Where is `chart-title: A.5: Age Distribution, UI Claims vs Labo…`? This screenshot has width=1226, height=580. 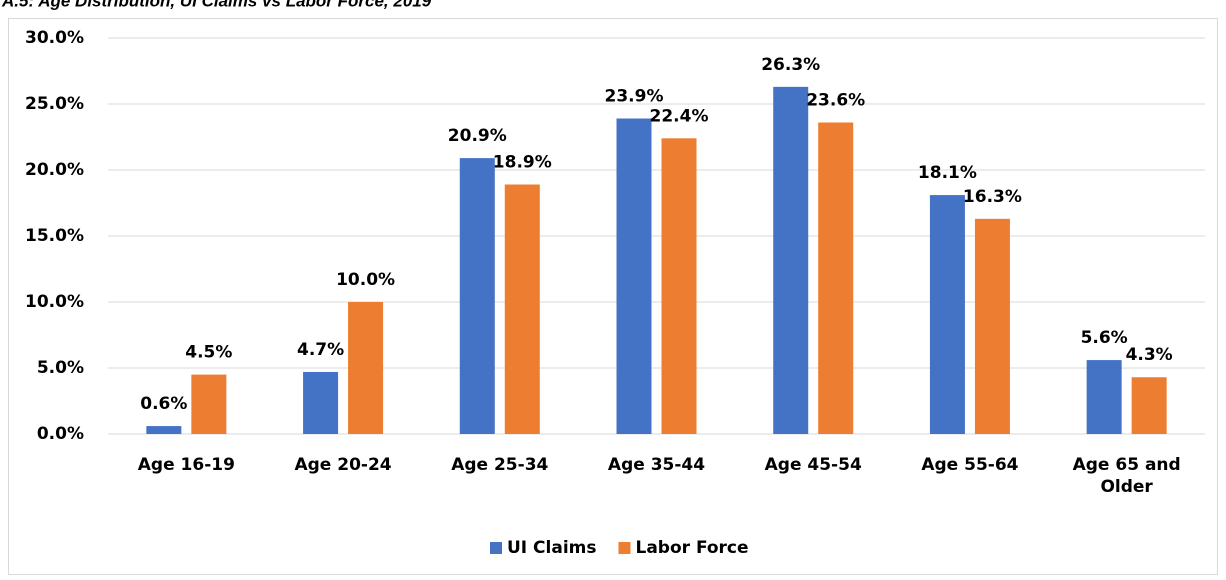 chart-title: A.5: Age Distribution, UI Claims vs Labo… is located at coordinates (216, 5).